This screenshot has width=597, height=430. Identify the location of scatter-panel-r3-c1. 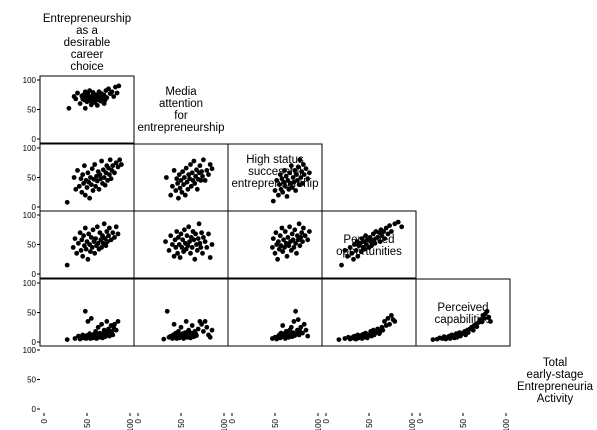
(181, 244).